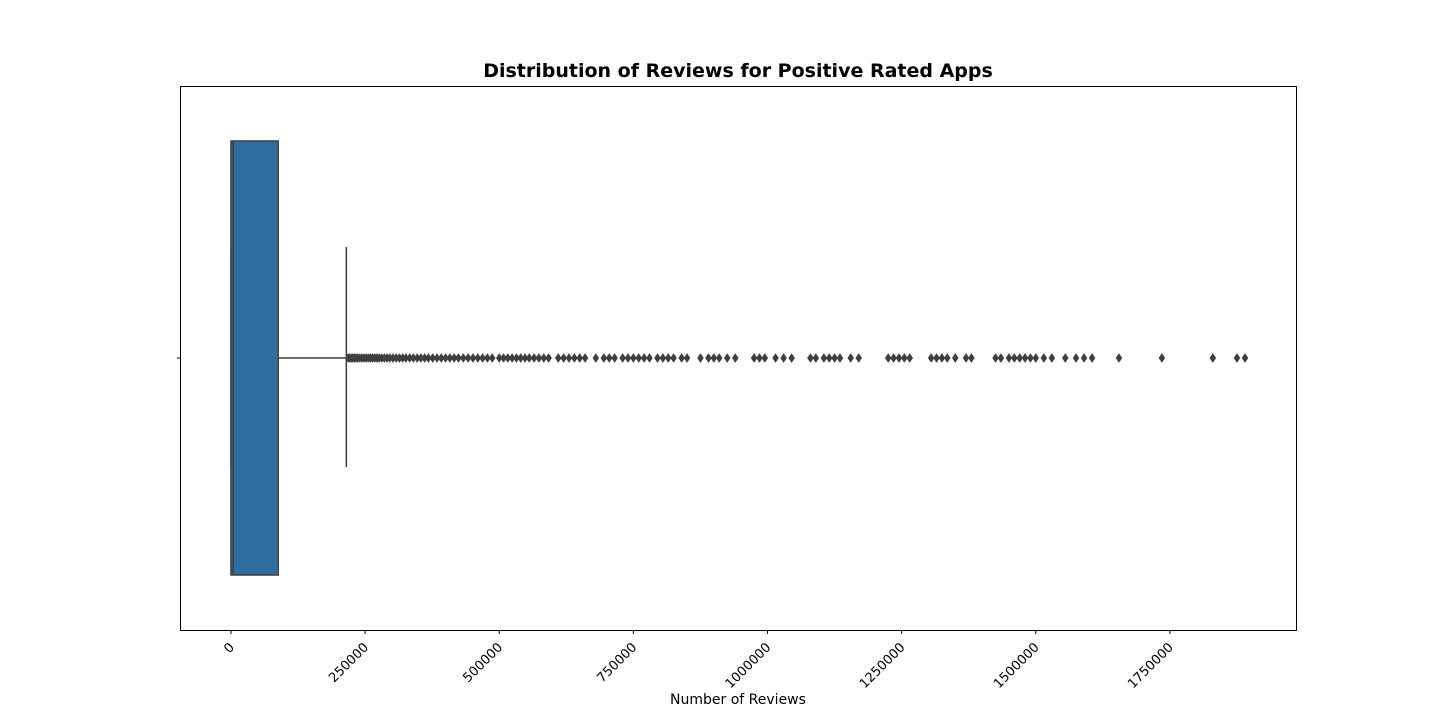 The height and width of the screenshot is (720, 1440). I want to click on x-tick-label: 500000, so click(483, 663).